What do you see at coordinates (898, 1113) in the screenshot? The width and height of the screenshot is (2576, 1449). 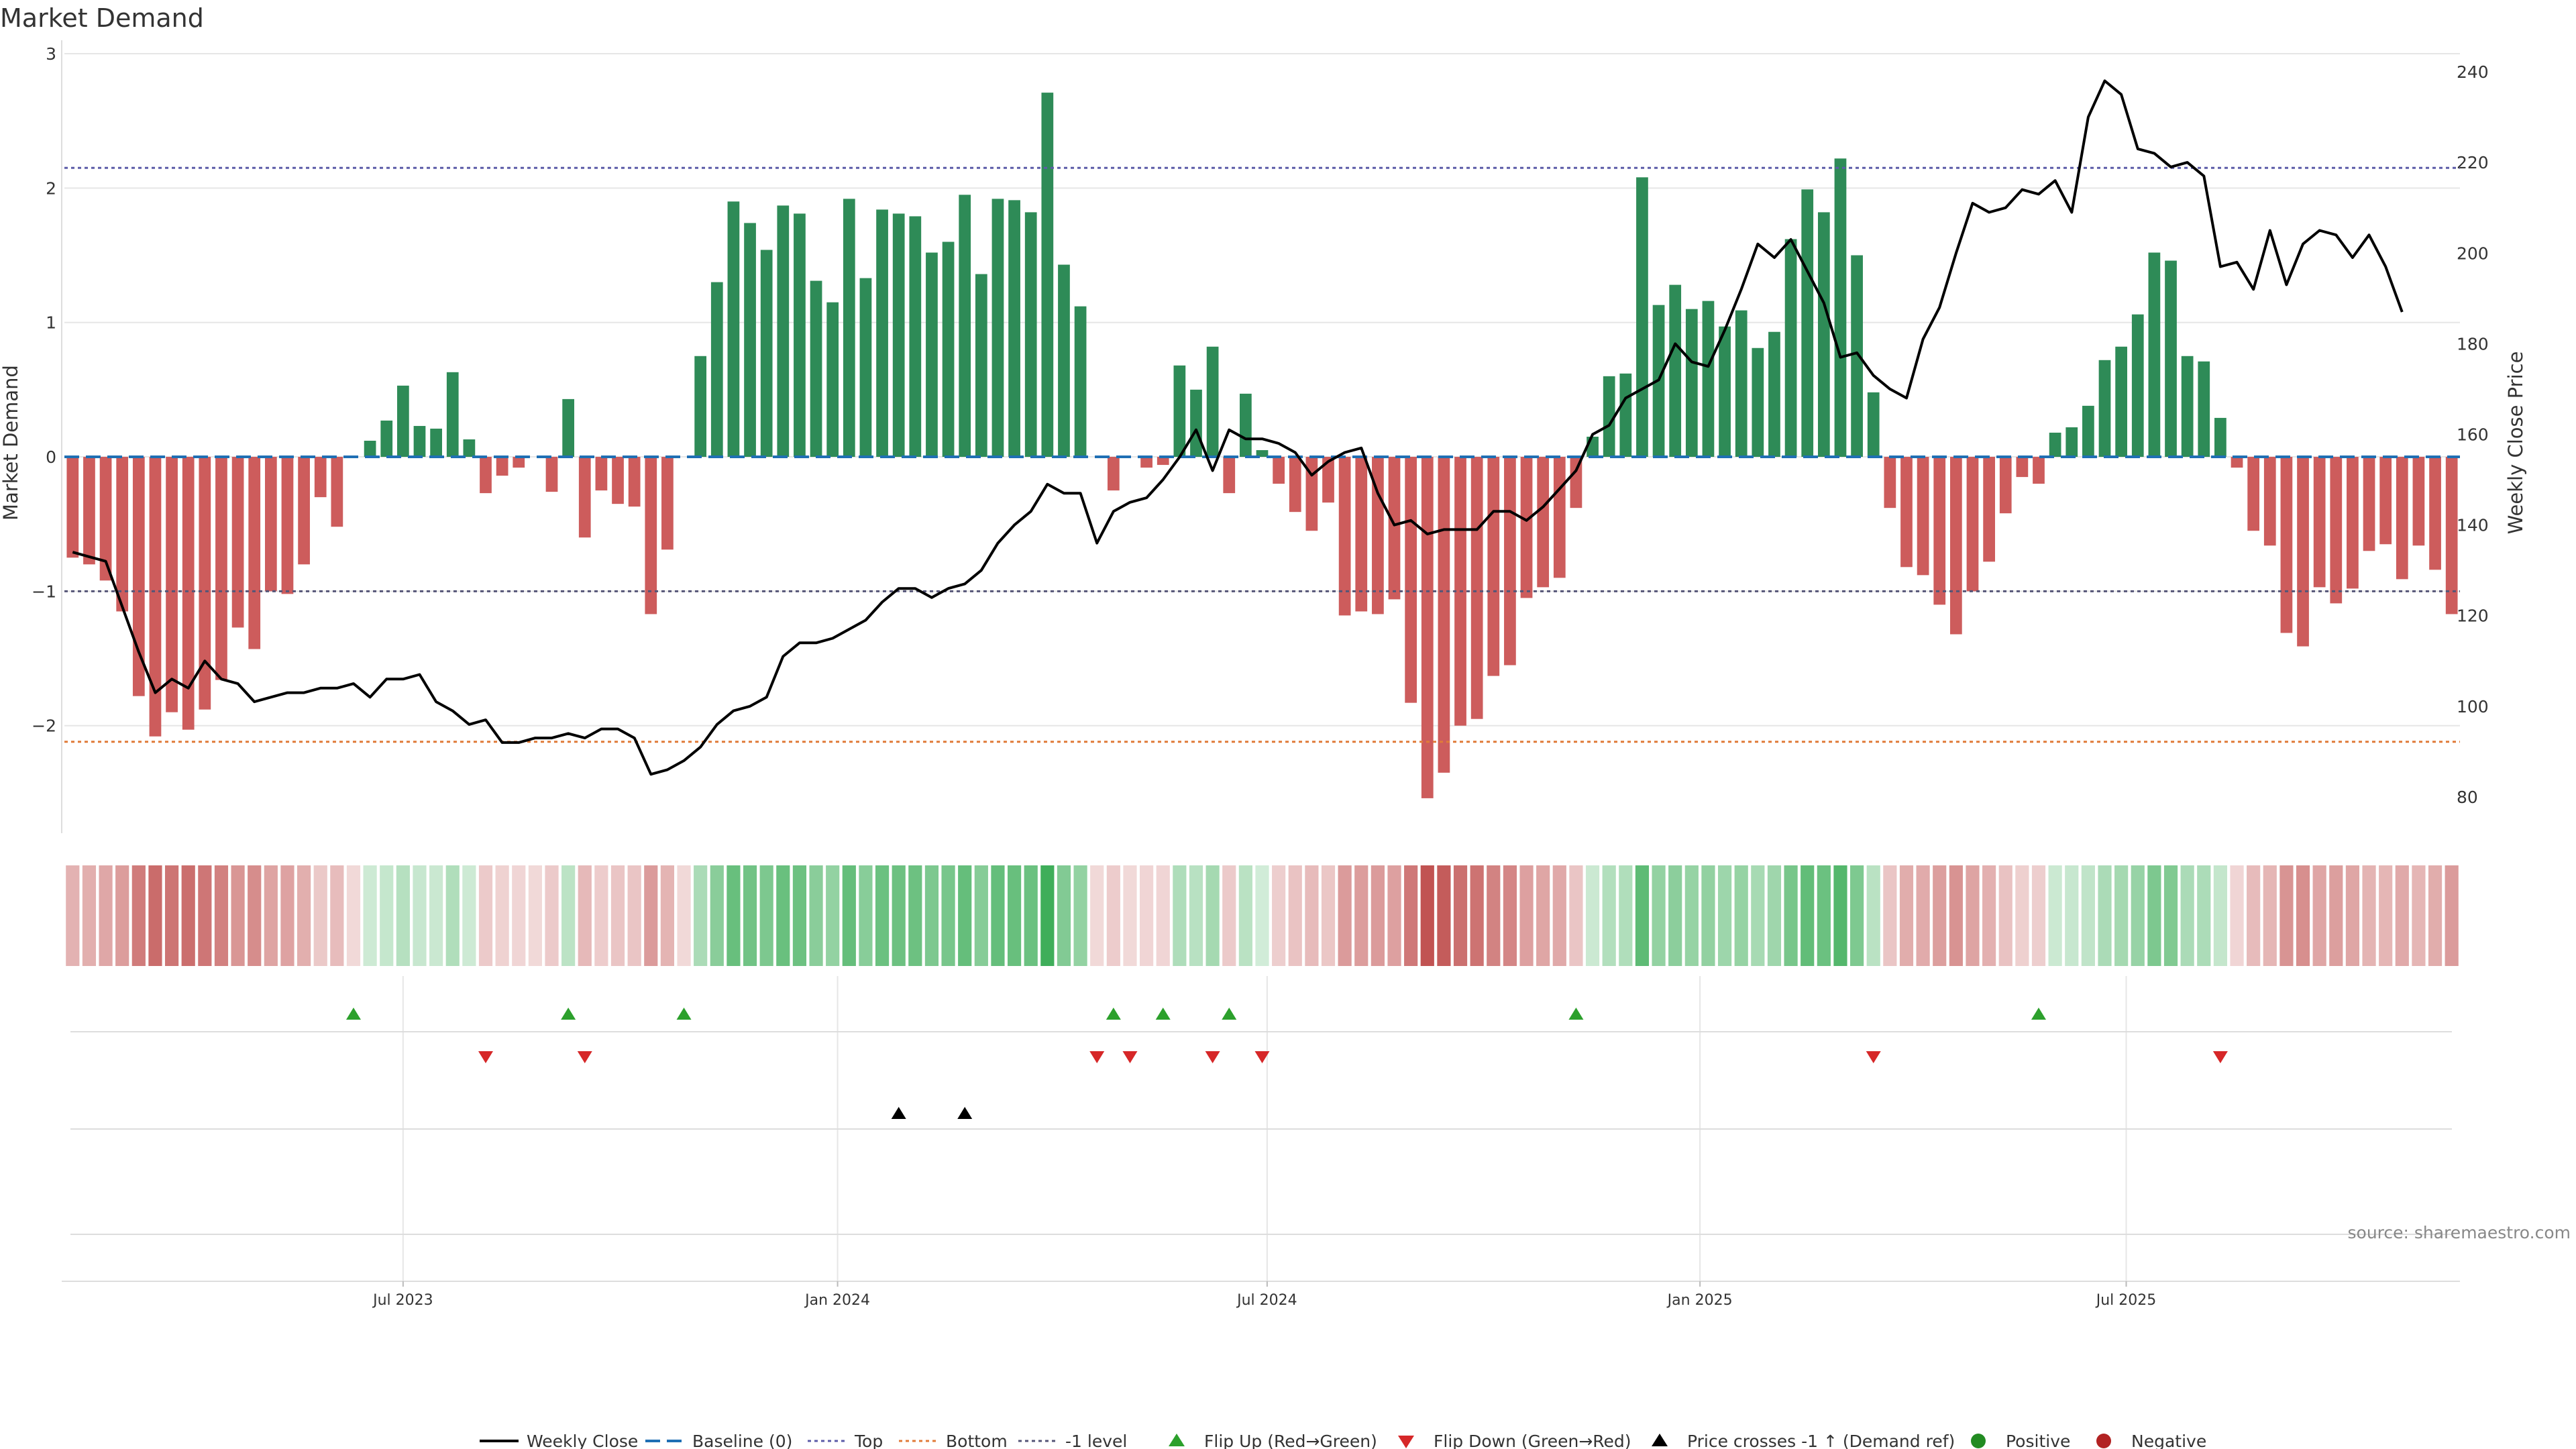 I see `price-cross-marker` at bounding box center [898, 1113].